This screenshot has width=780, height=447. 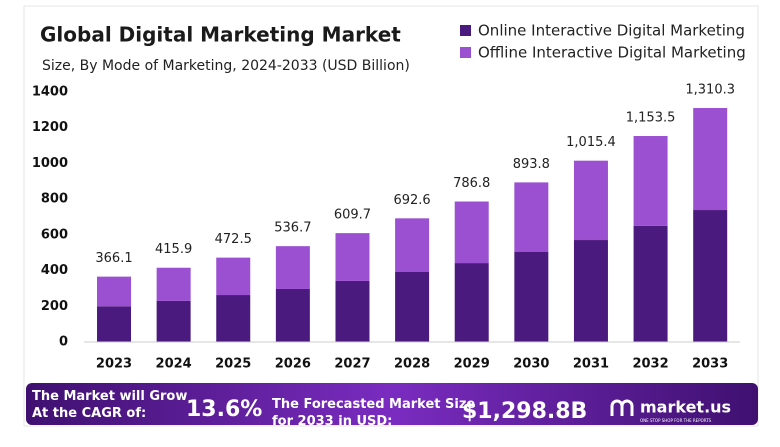 I want to click on total-label: 609.7, so click(x=352, y=215).